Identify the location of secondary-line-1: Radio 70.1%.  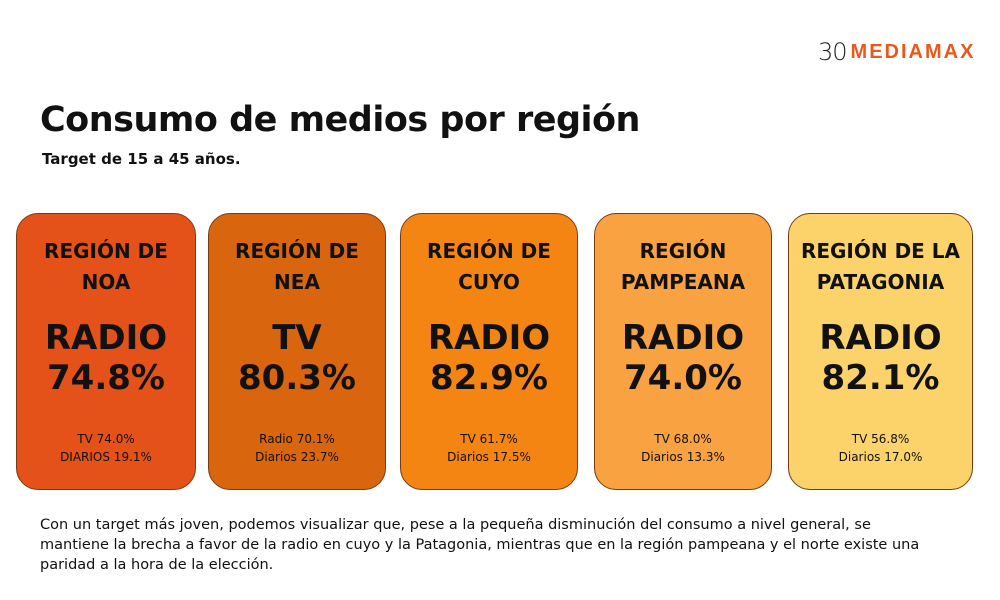
(297, 439).